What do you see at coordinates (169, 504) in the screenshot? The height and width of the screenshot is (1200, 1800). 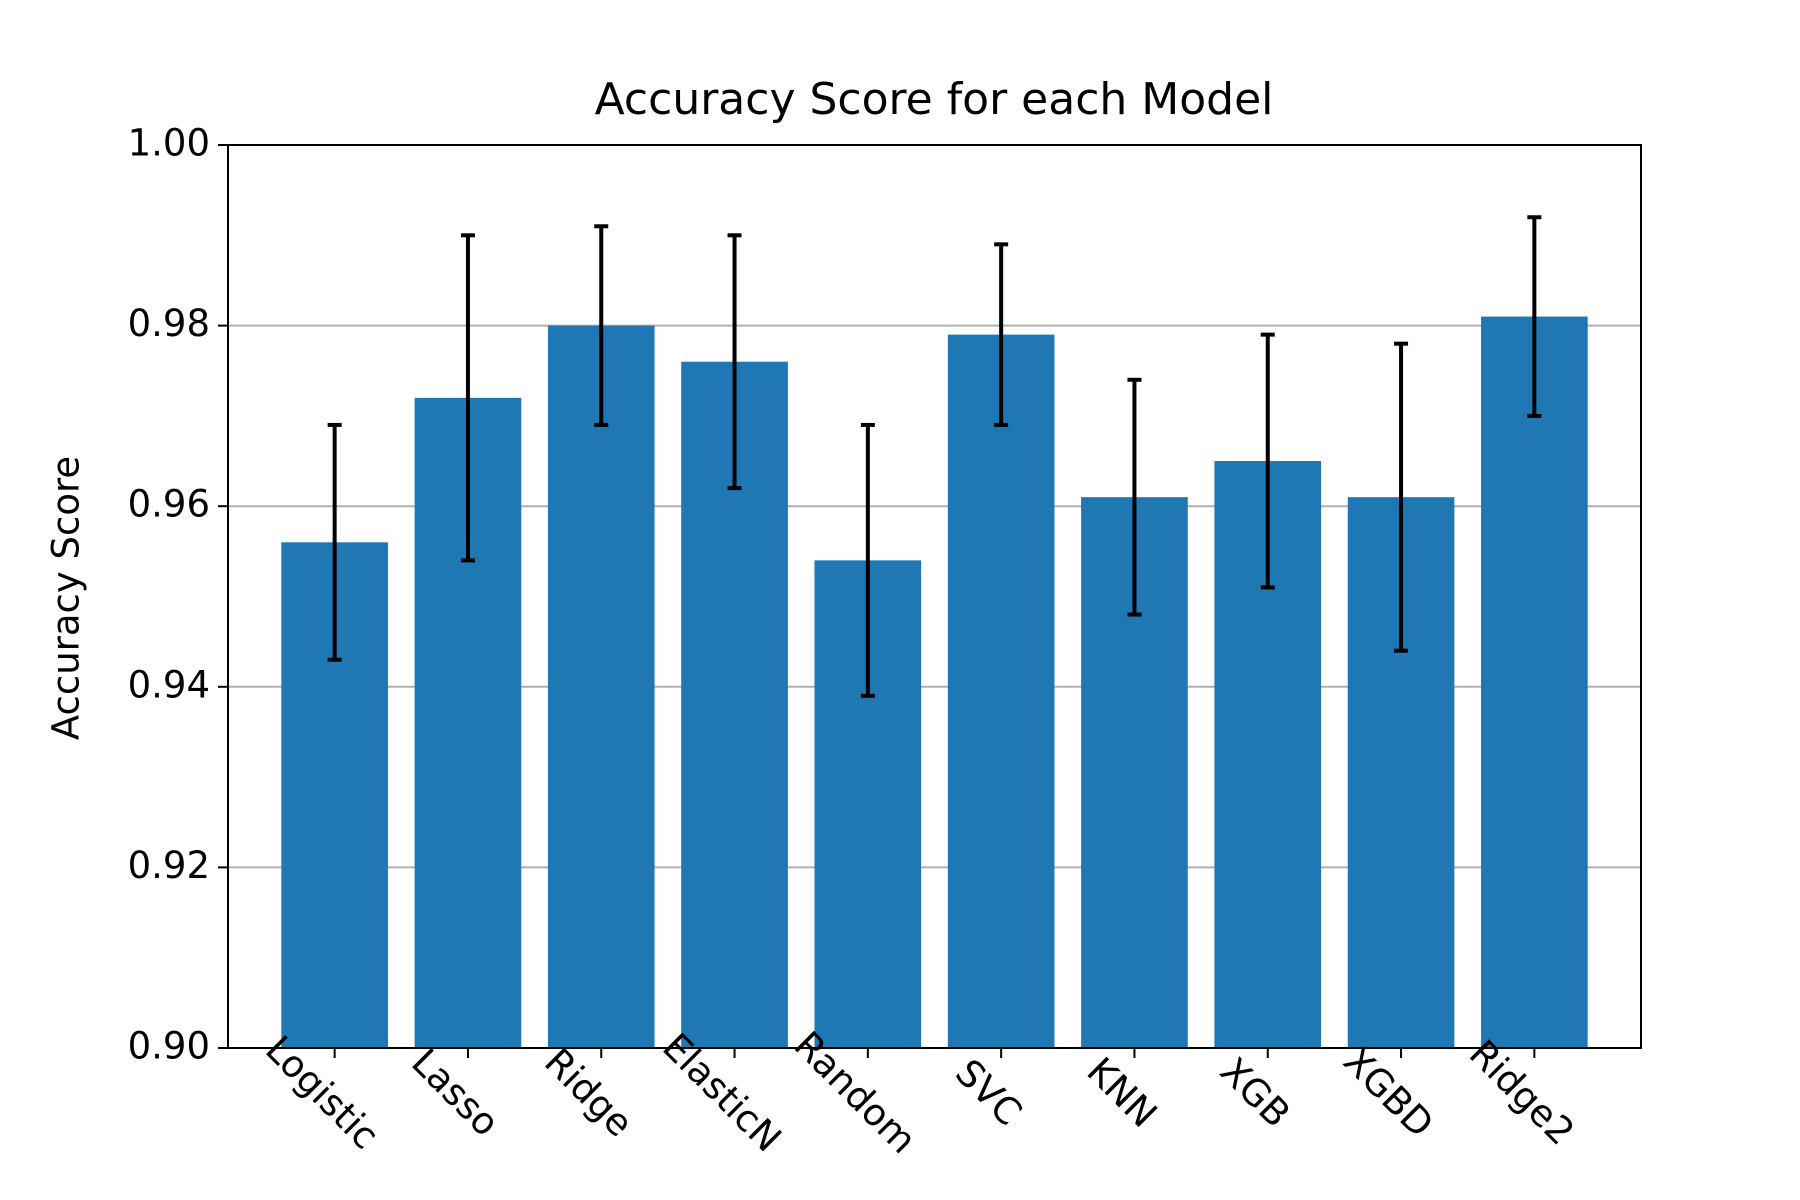 I see `y-tick-label: 0.96` at bounding box center [169, 504].